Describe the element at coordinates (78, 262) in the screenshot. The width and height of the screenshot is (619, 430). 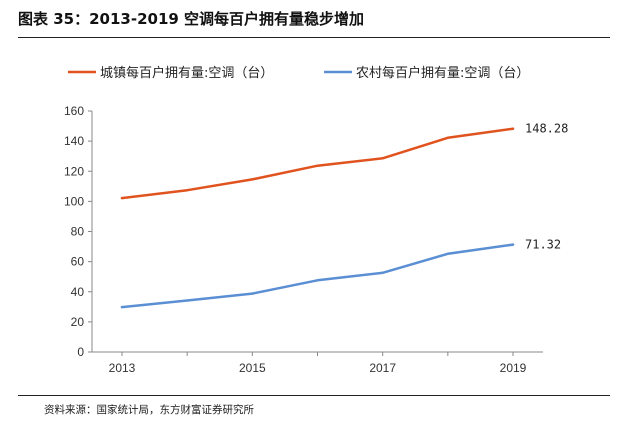
I see `y-tick-label: 60` at that location.